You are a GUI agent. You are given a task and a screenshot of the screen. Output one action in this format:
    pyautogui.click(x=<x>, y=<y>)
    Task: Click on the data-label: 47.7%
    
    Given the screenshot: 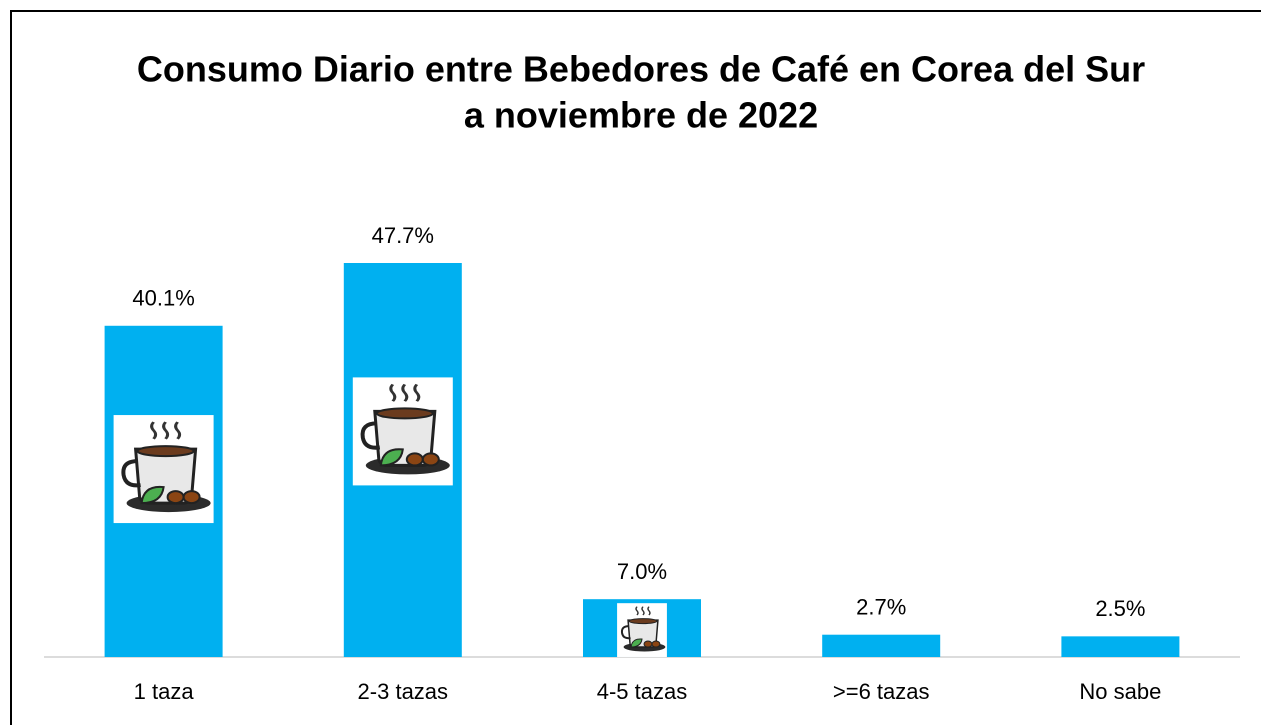 What is the action you would take?
    pyautogui.click(x=403, y=235)
    